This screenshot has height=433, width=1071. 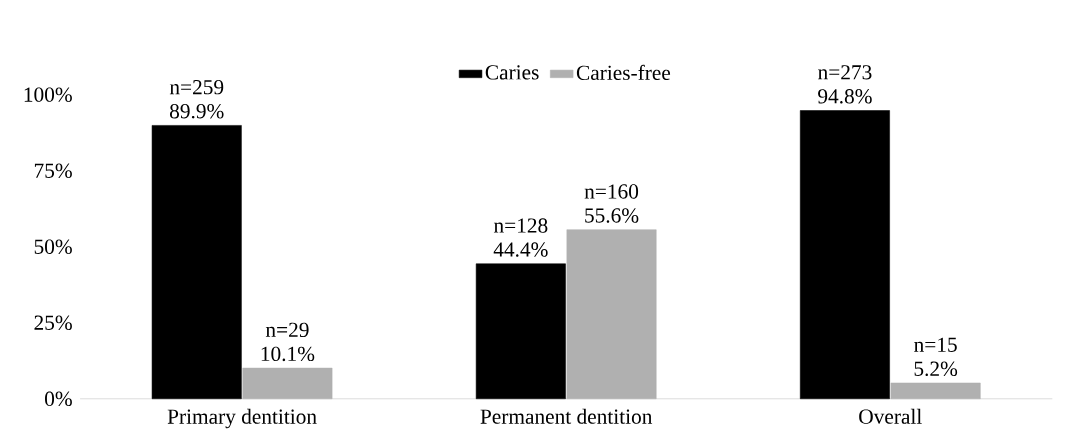 I want to click on x-tick-label: Overall, so click(x=890, y=416).